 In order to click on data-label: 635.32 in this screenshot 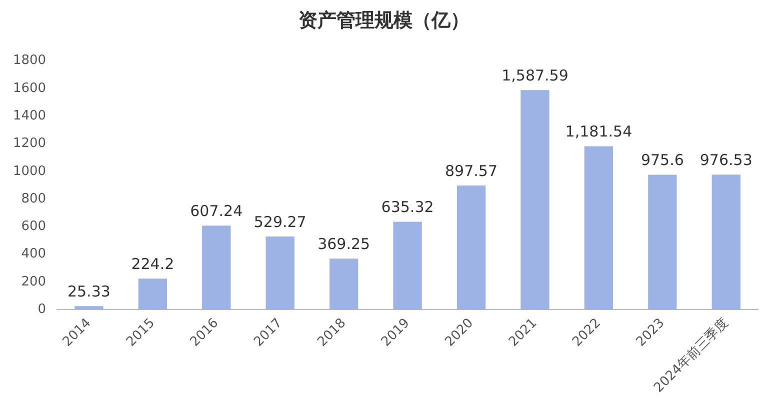, I will do `click(407, 207)`.